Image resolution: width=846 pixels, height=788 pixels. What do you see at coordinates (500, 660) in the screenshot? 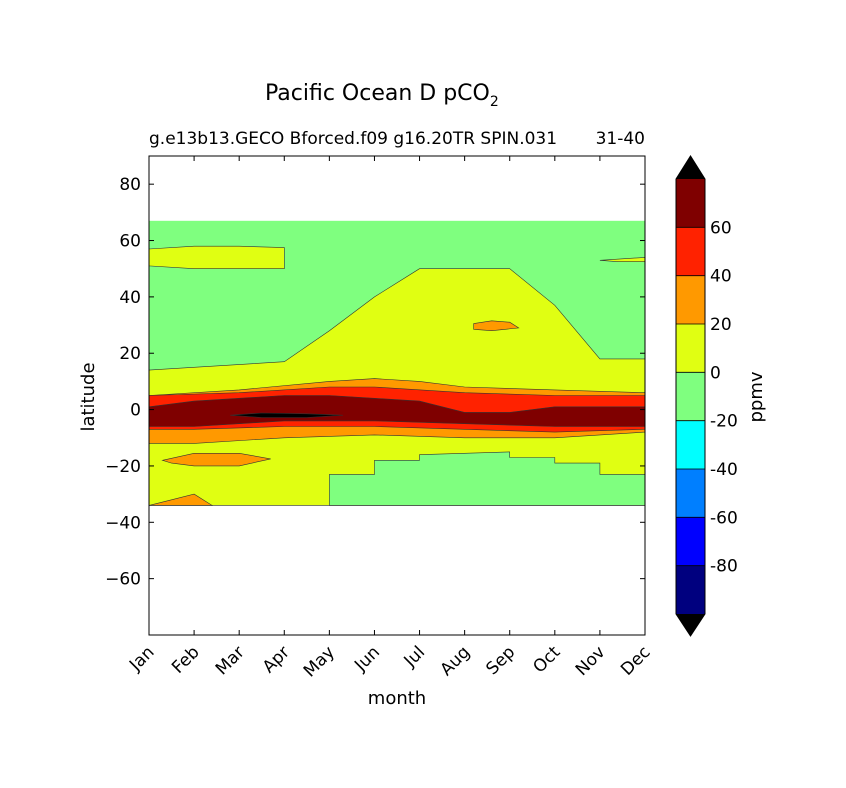
I see `x-tick-label: Sep` at bounding box center [500, 660].